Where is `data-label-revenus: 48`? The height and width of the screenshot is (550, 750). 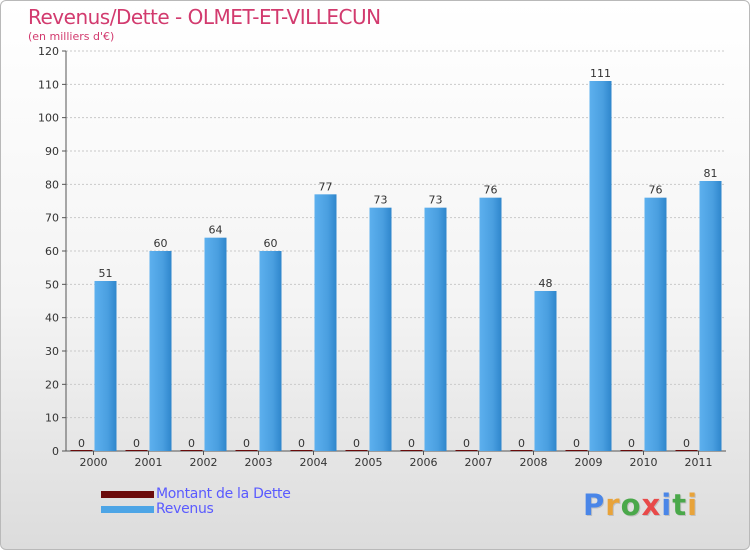
data-label-revenus: 48 is located at coordinates (546, 283).